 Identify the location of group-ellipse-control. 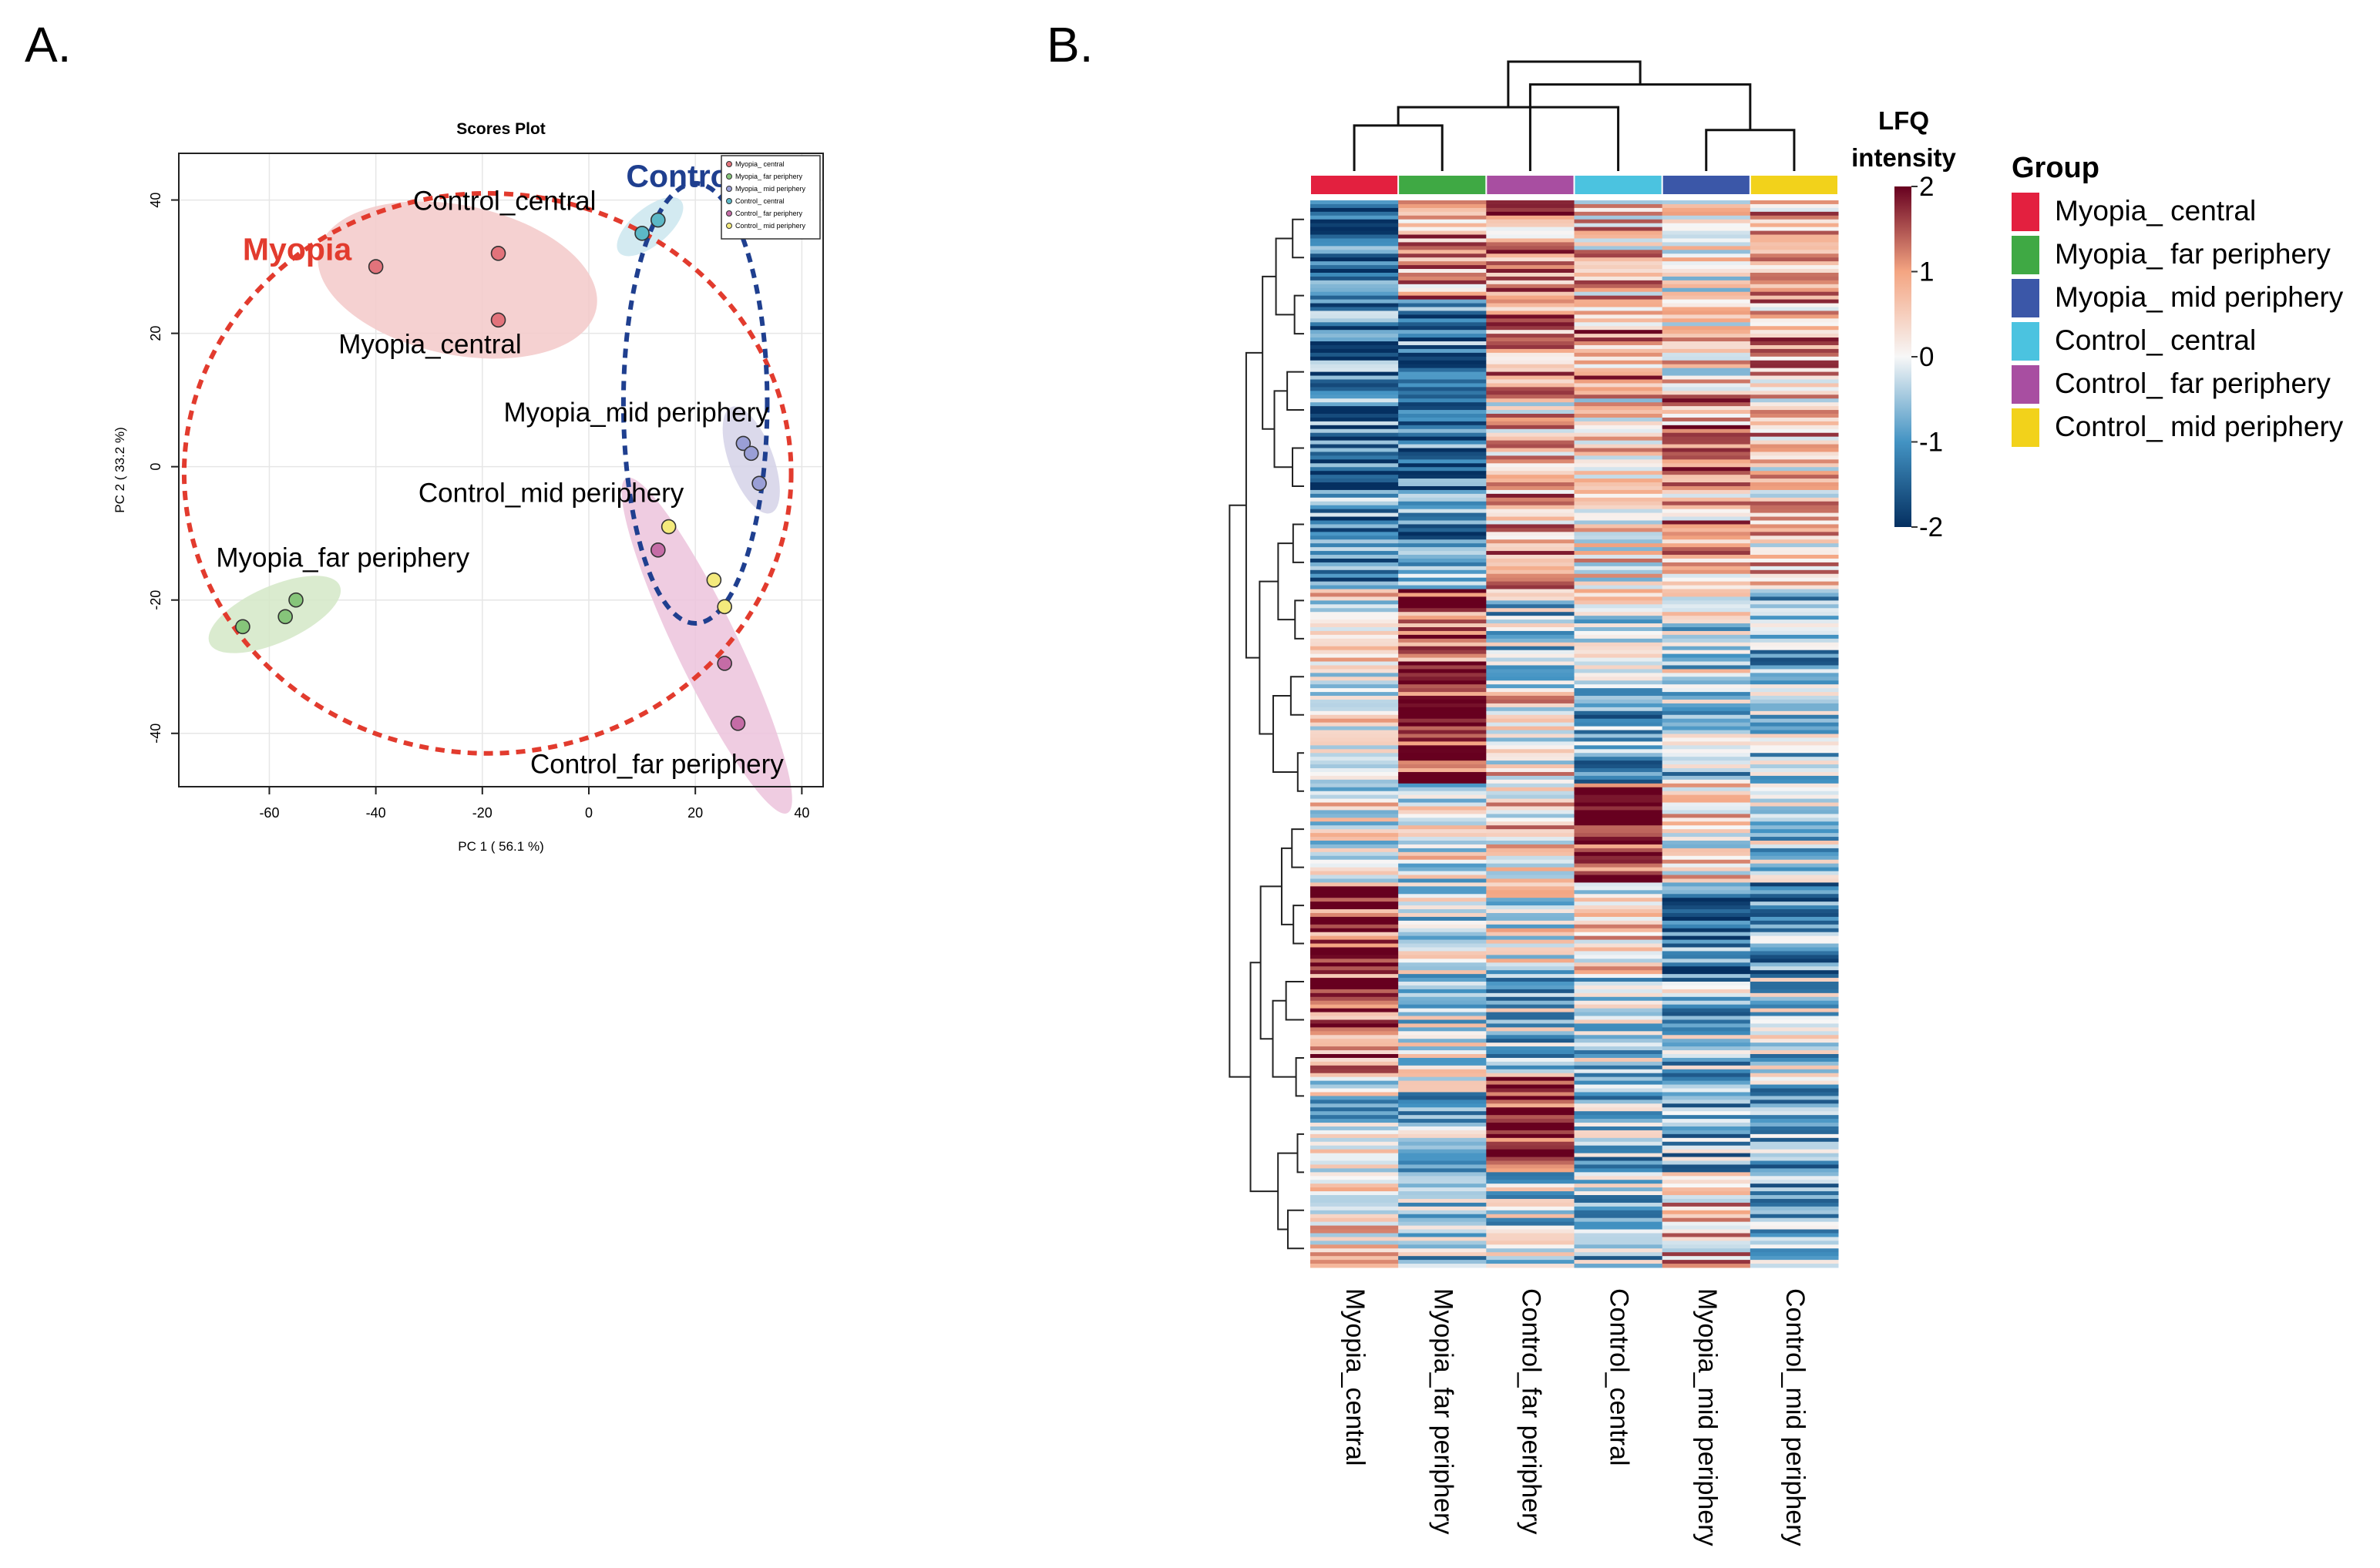
(695, 403).